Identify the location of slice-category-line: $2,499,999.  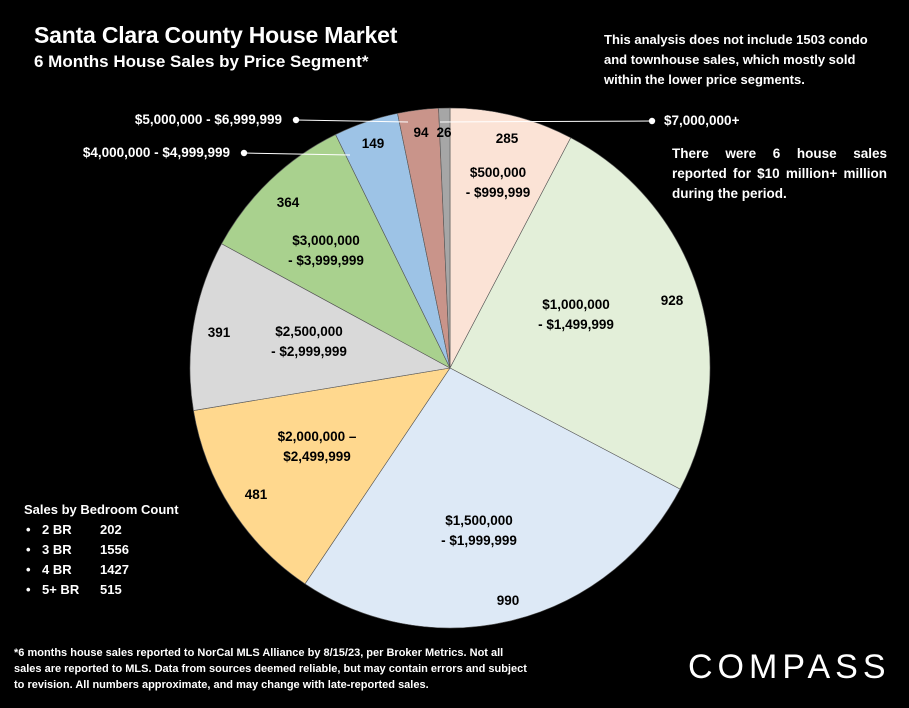
(317, 456).